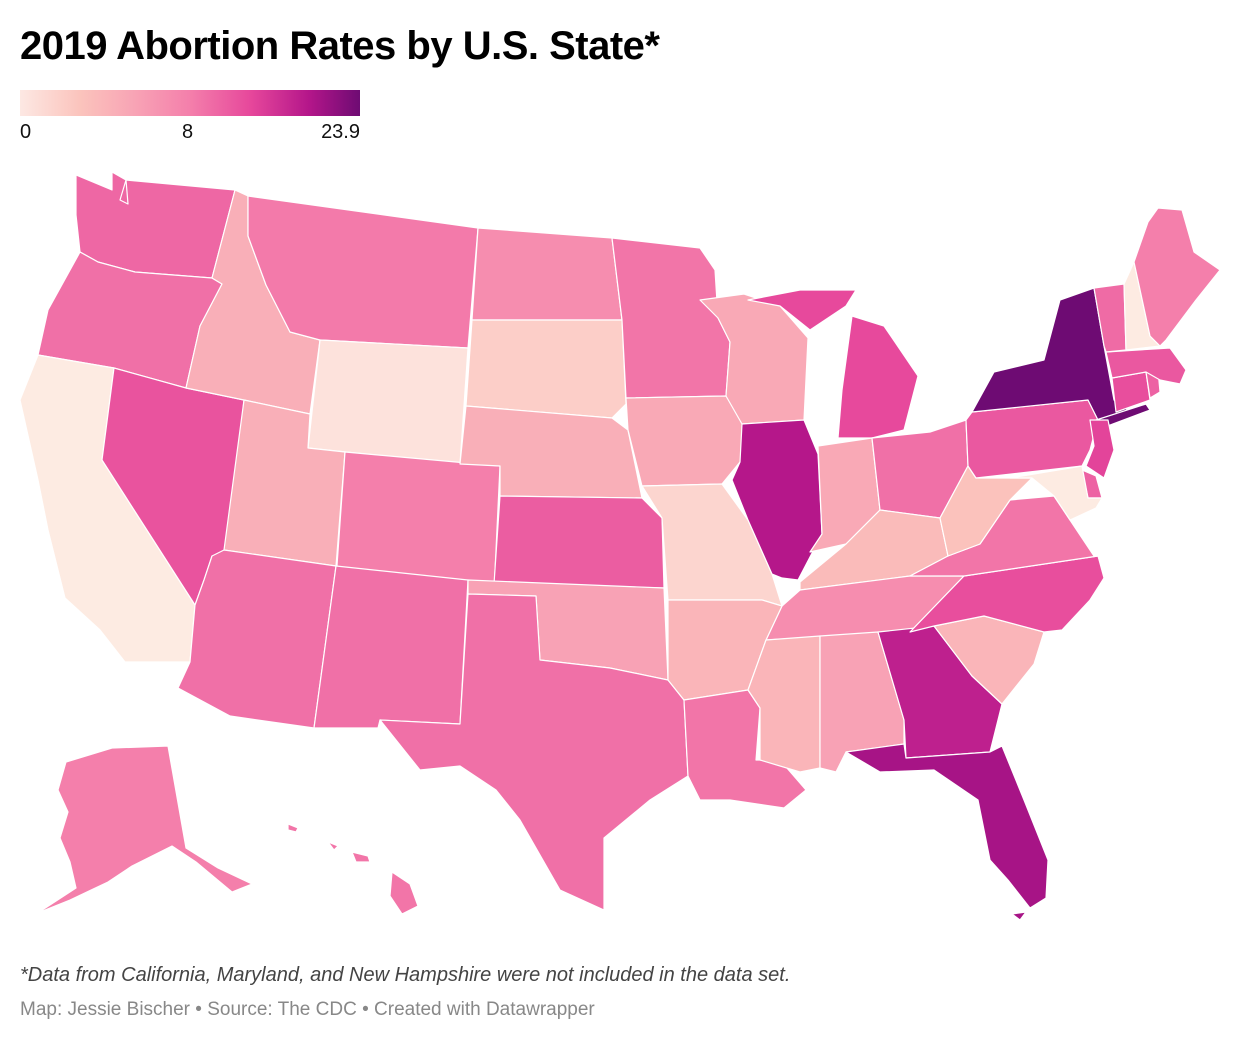 The image size is (1240, 1044). What do you see at coordinates (391, 647) in the screenshot?
I see `state-NM` at bounding box center [391, 647].